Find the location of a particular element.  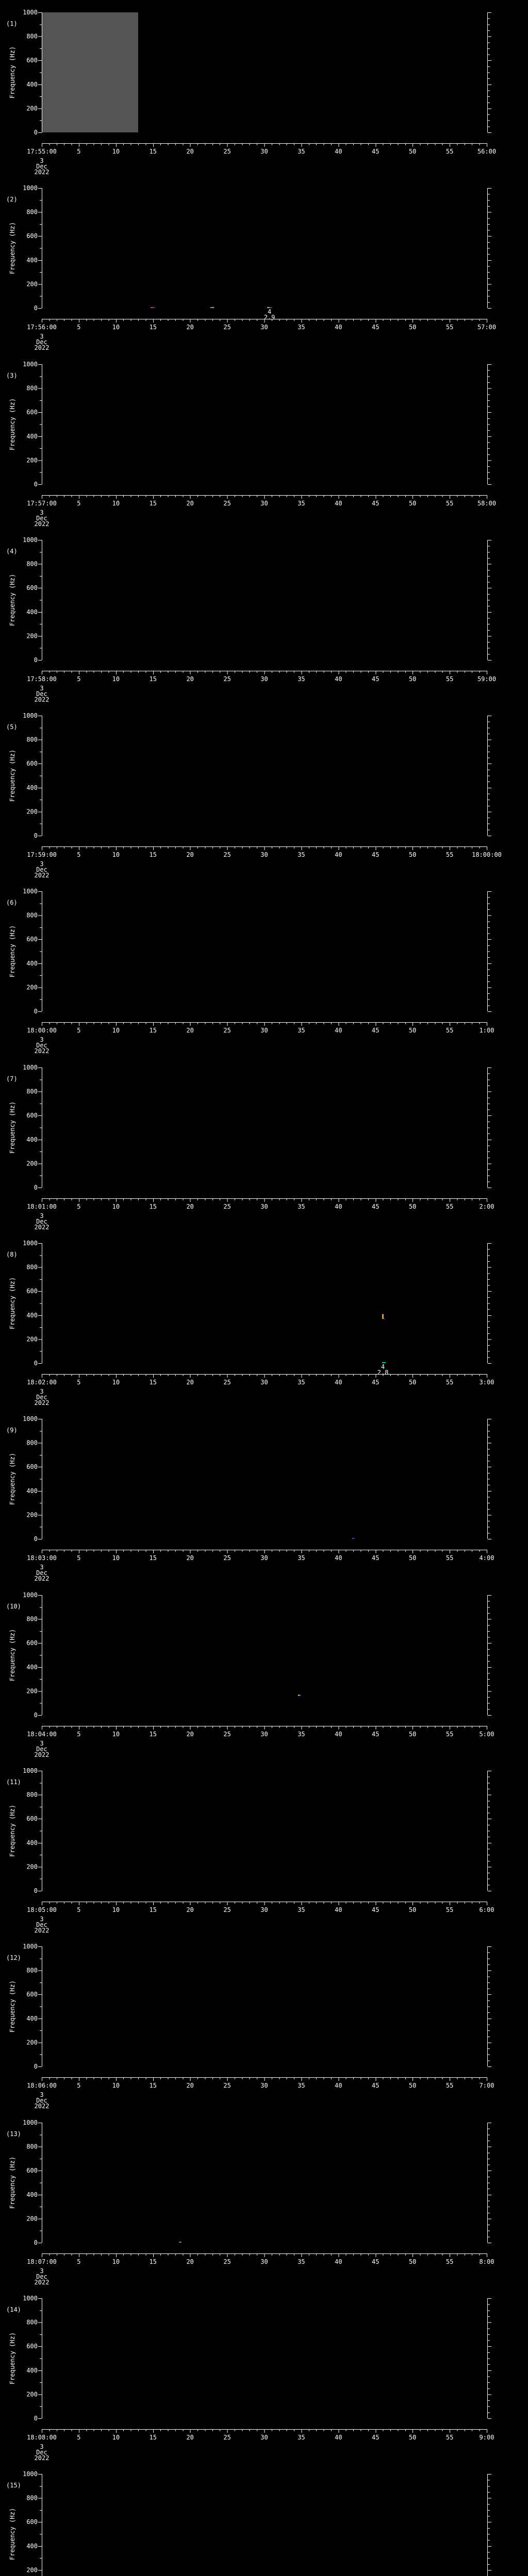

panel-index-label: (7) is located at coordinates (12, 1078).